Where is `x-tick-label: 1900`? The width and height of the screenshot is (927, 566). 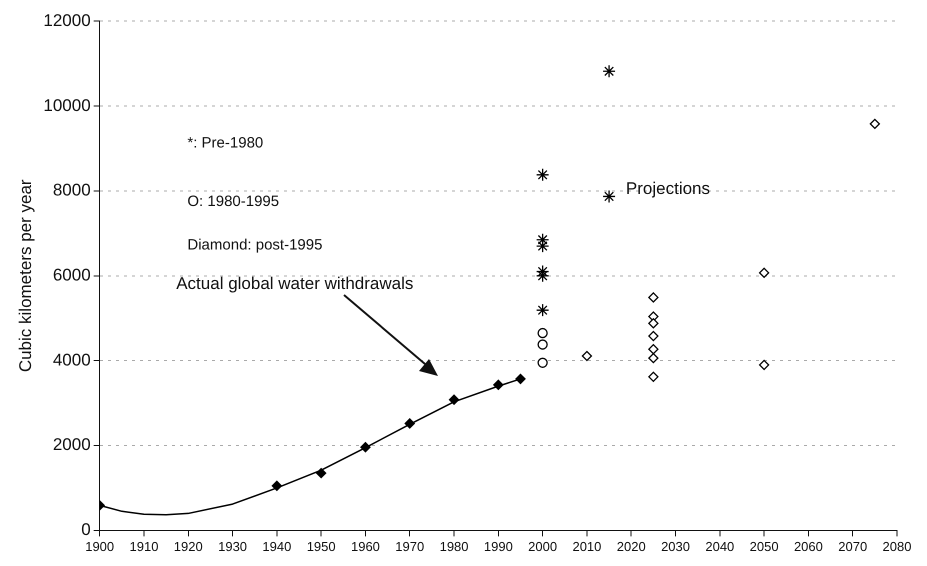 x-tick-label: 1900 is located at coordinates (99, 546).